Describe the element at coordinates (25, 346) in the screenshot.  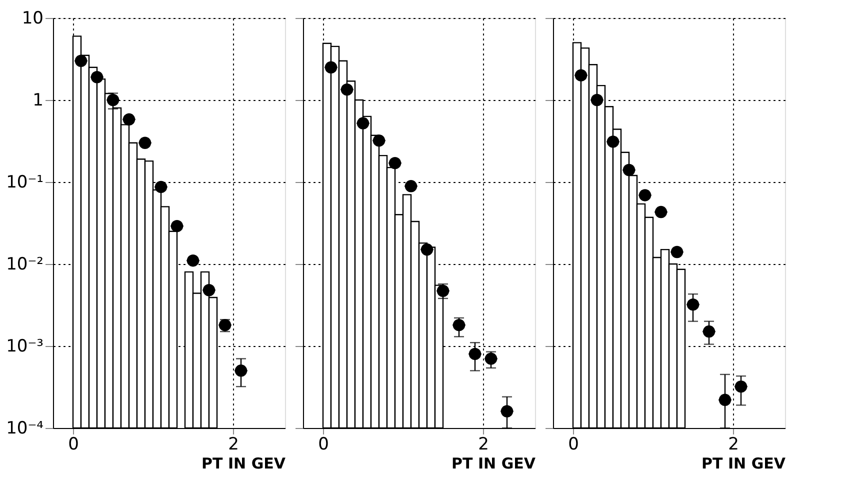
I see `y-tick-label: 10⁻³` at that location.